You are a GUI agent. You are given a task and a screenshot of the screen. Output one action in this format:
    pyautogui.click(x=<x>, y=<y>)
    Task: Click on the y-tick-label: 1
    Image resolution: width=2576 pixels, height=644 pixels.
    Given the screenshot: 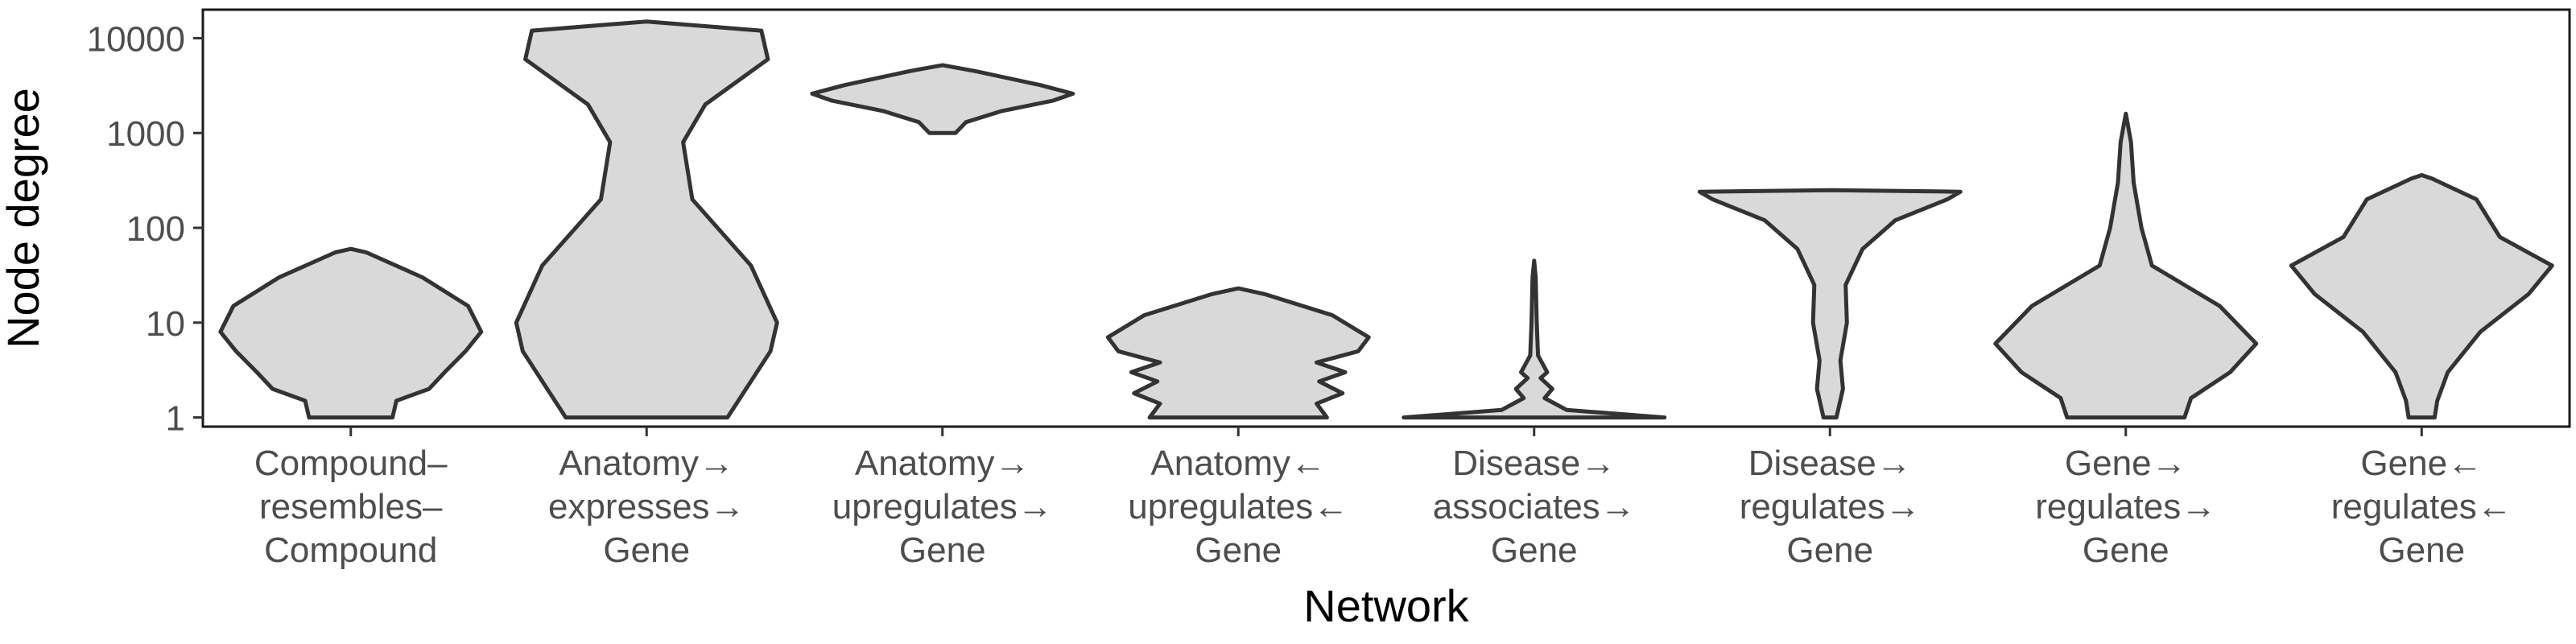 What is the action you would take?
    pyautogui.click(x=175, y=419)
    